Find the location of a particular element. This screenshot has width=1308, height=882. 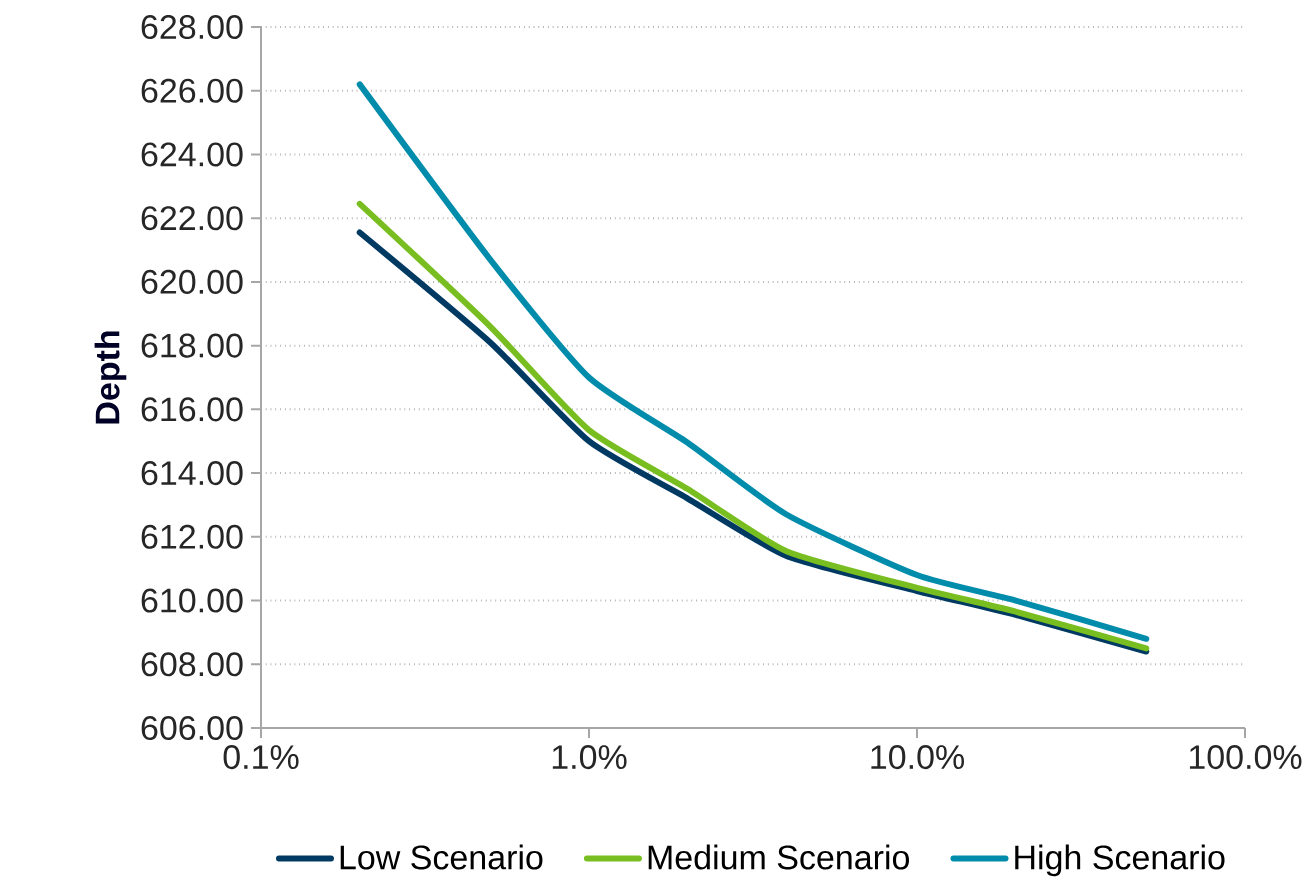

y-tick-label: 628.00 is located at coordinates (192, 27).